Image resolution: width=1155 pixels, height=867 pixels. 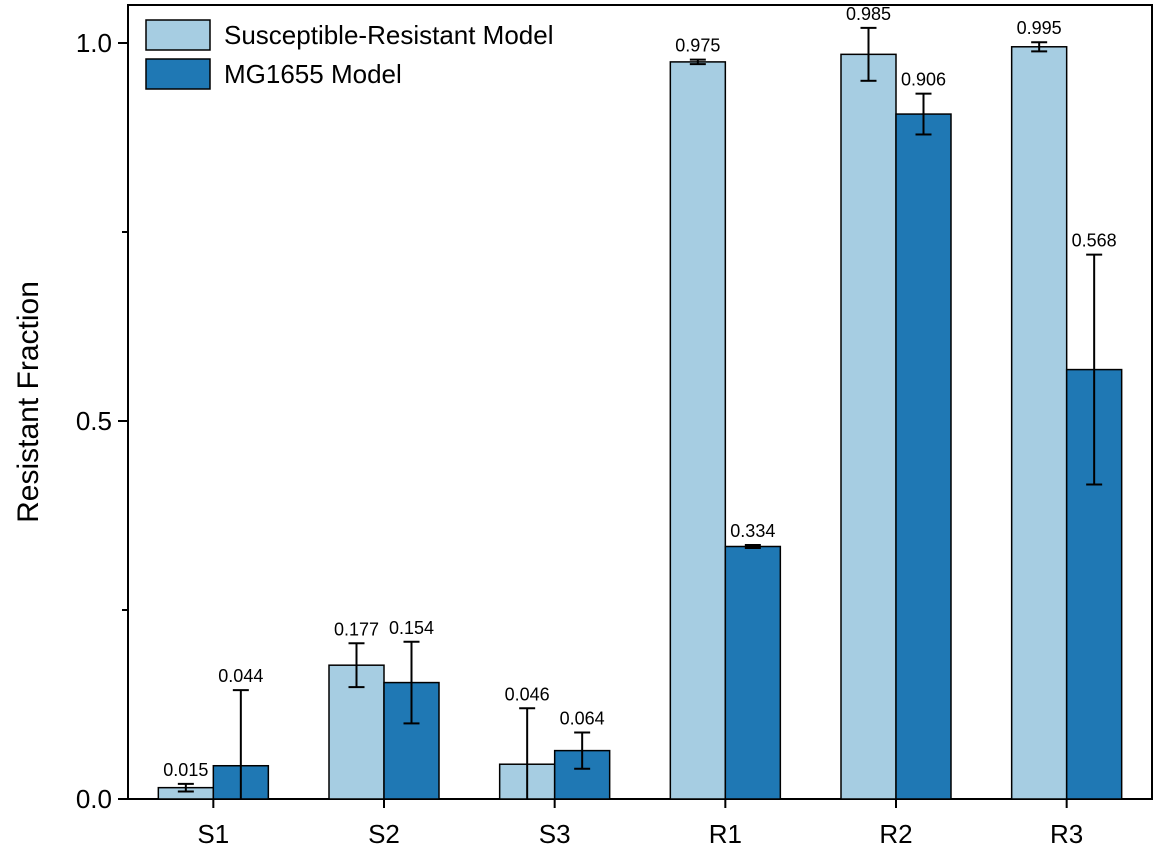 What do you see at coordinates (185, 770) in the screenshot?
I see `data-label-s1-series-1: 0.015` at bounding box center [185, 770].